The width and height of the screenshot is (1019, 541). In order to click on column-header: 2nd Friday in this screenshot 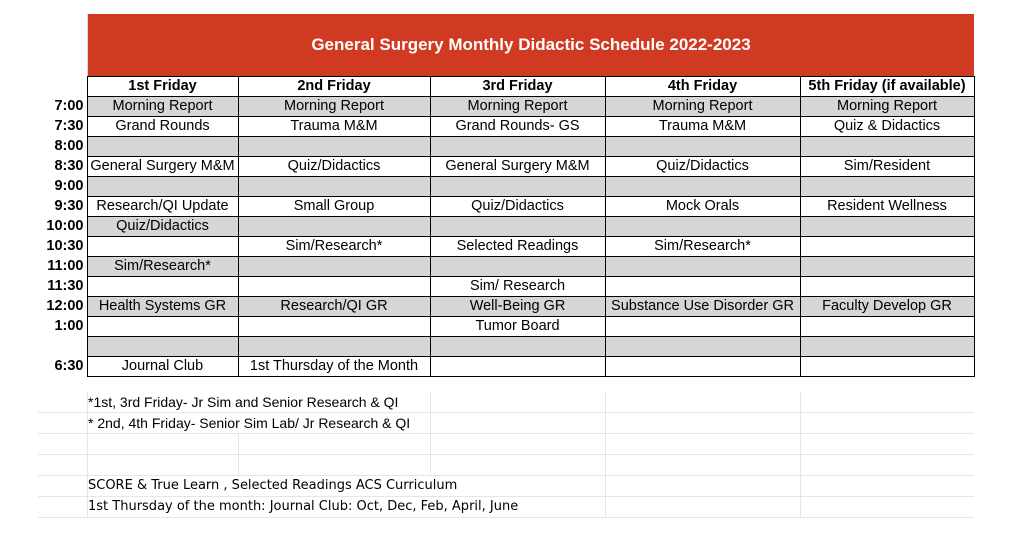, I will do `click(334, 86)`.